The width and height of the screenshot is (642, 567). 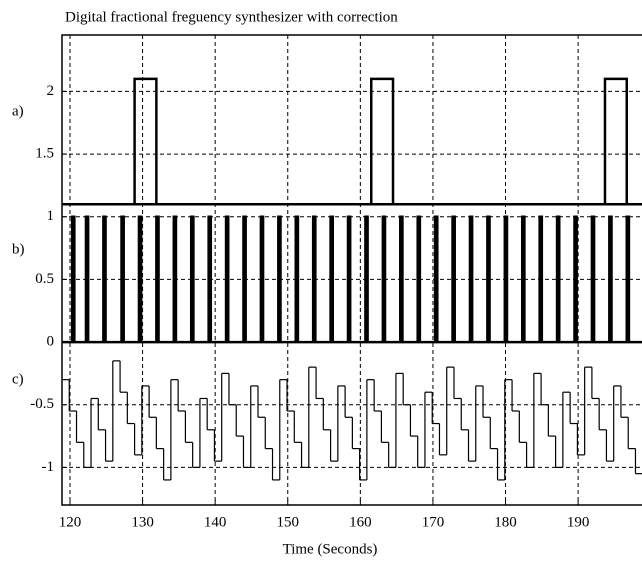 What do you see at coordinates (42, 404) in the screenshot?
I see `y-tick-label: -0.5` at bounding box center [42, 404].